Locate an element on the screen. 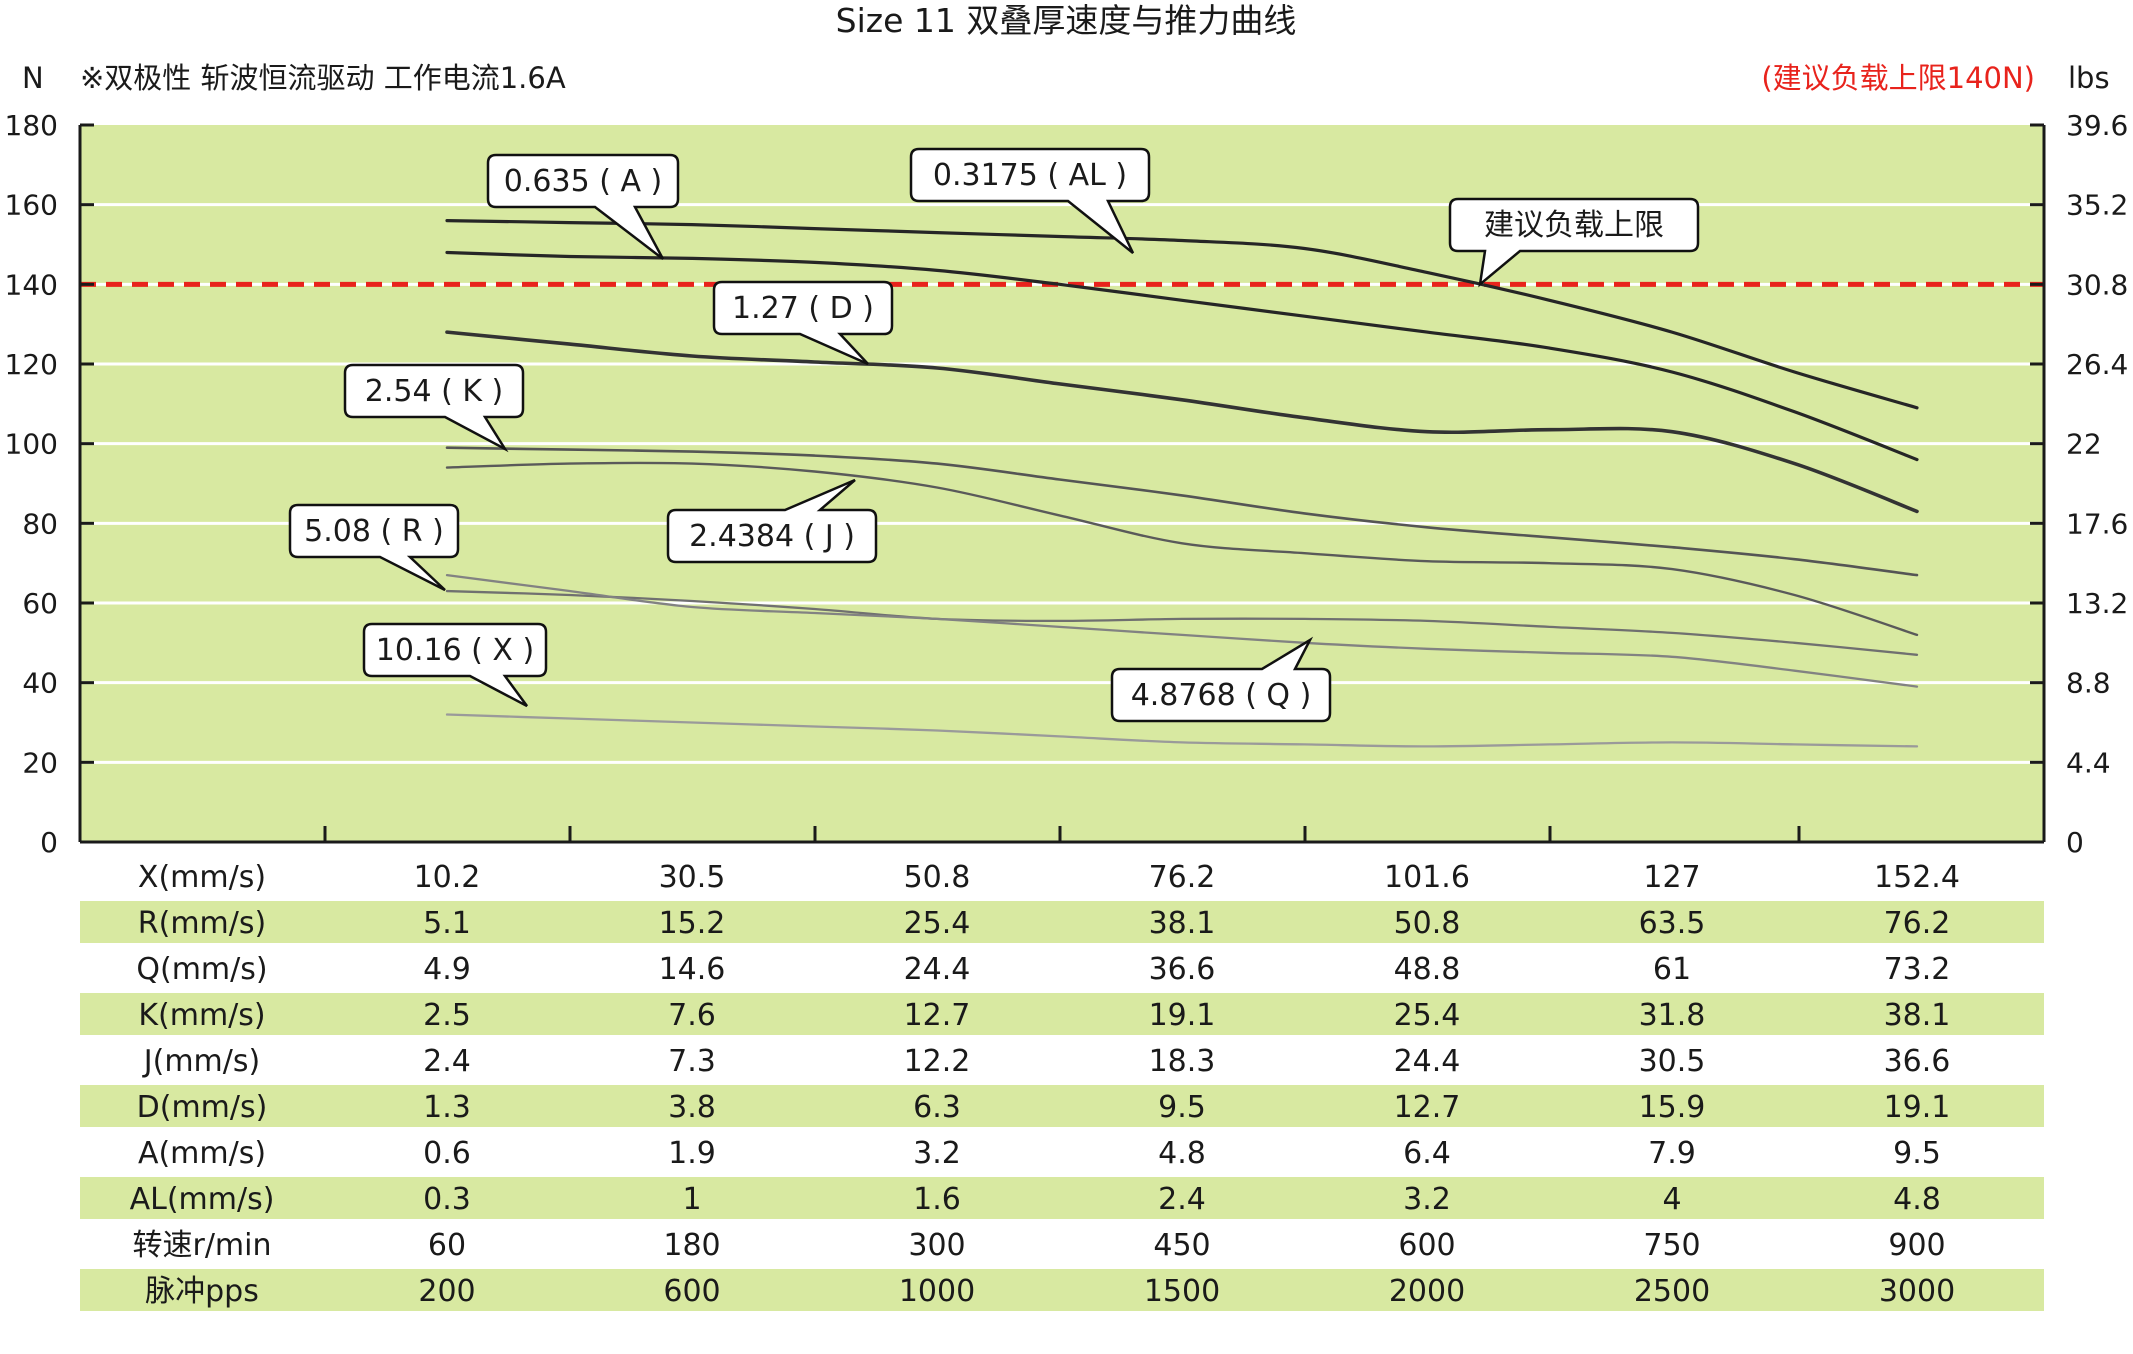  series-line-a is located at coordinates (1182, 356).